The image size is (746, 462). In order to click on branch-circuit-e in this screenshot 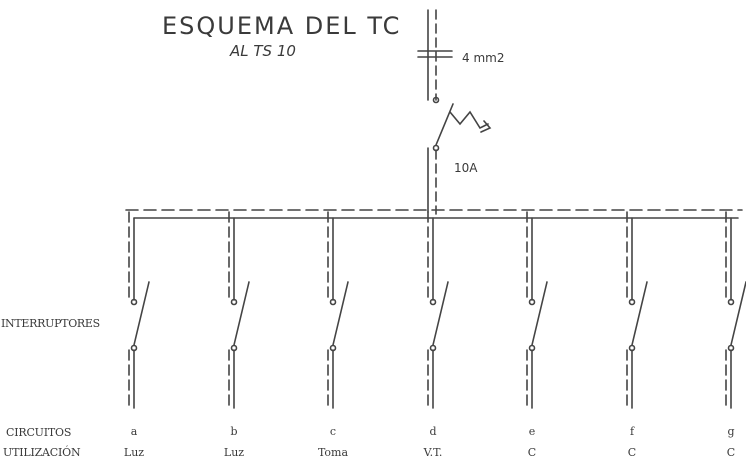, I will do `click(537, 311)`.